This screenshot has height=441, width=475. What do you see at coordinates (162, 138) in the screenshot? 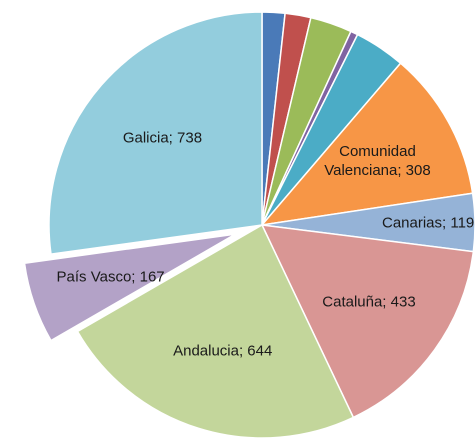
I see `data-label: Galicia; 738` at bounding box center [162, 138].